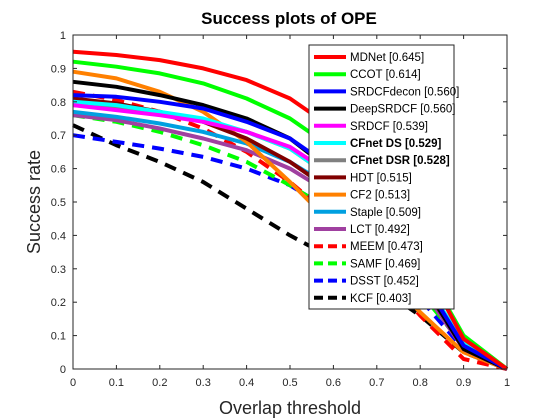 The image size is (560, 420). What do you see at coordinates (385, 213) in the screenshot?
I see `legend-label-staple: Staple [0.509]` at bounding box center [385, 213].